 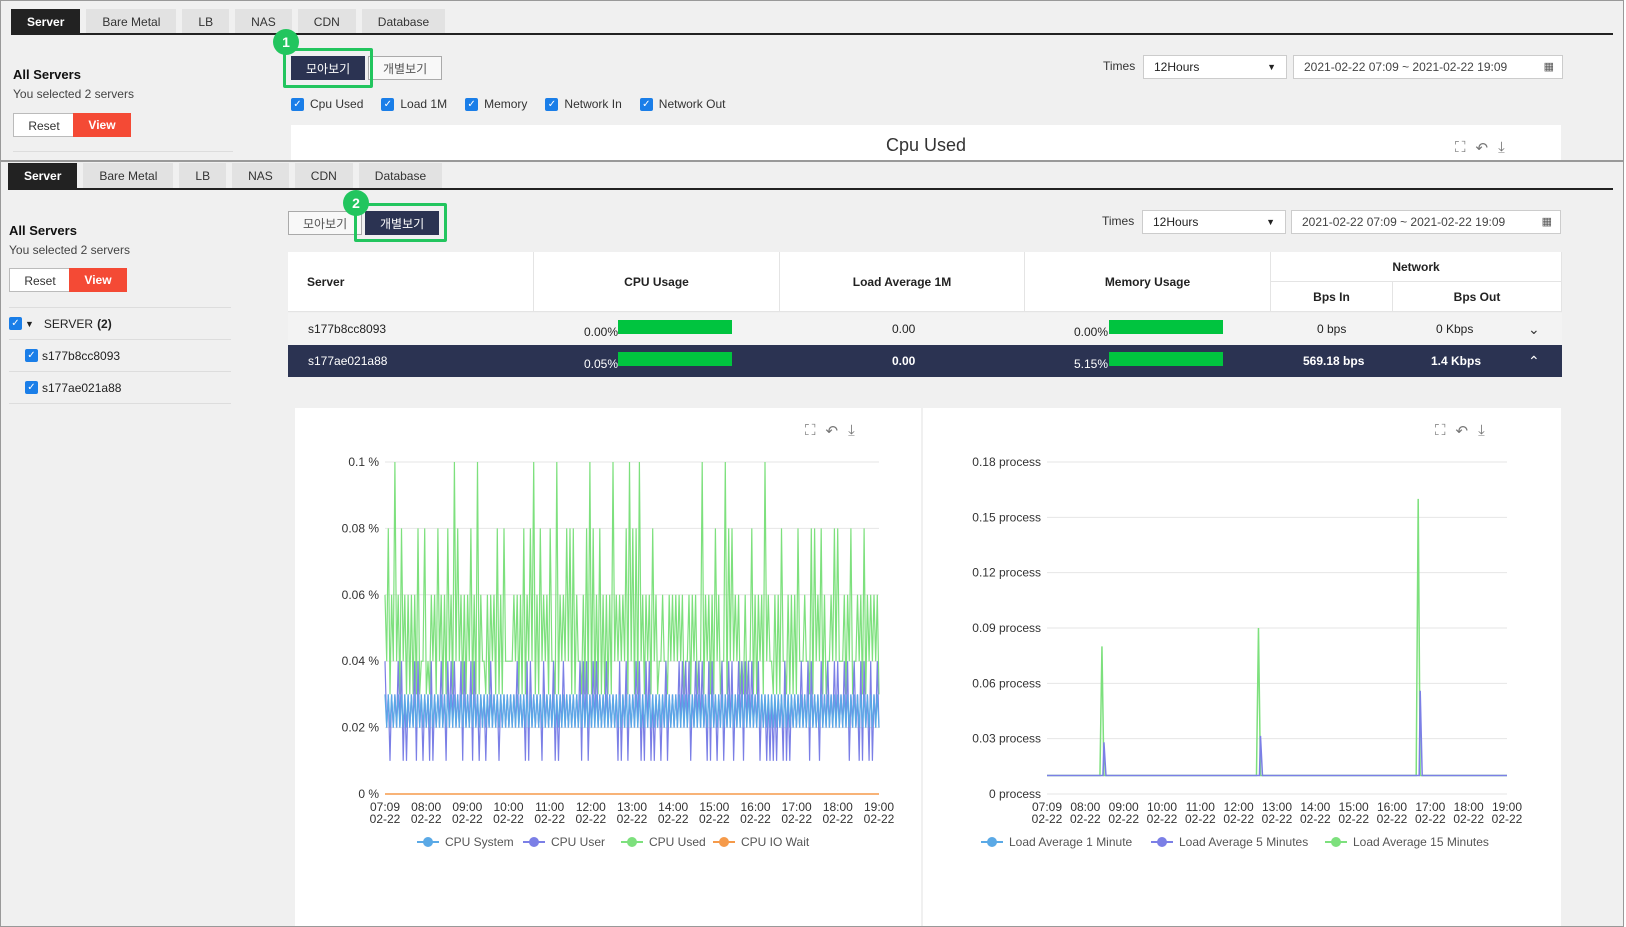 What do you see at coordinates (879, 807) in the screenshot?
I see `x-tick-time: 19:00` at bounding box center [879, 807].